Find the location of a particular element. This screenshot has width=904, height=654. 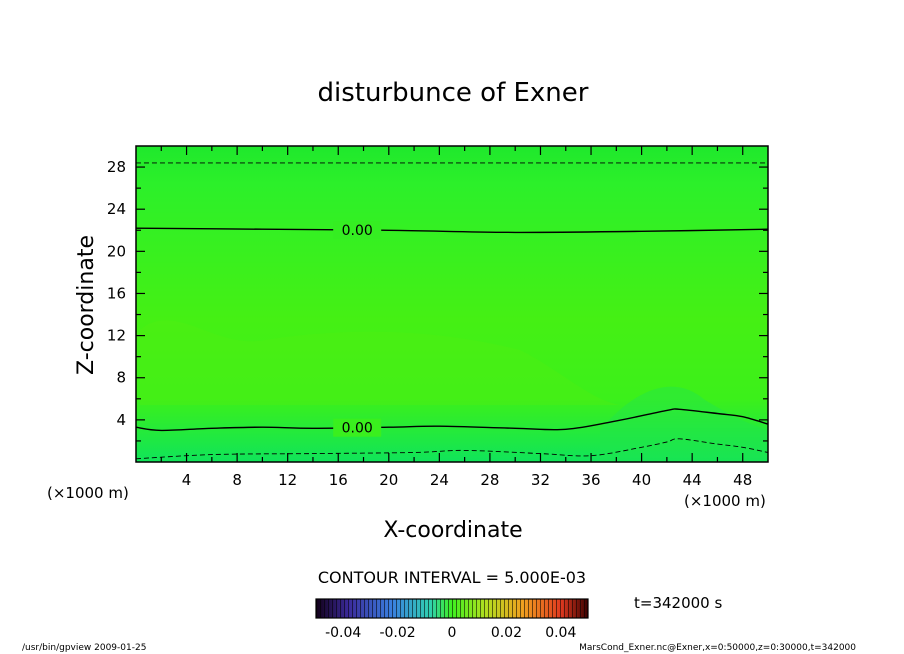

y-tick-label: 4 is located at coordinates (121, 420).